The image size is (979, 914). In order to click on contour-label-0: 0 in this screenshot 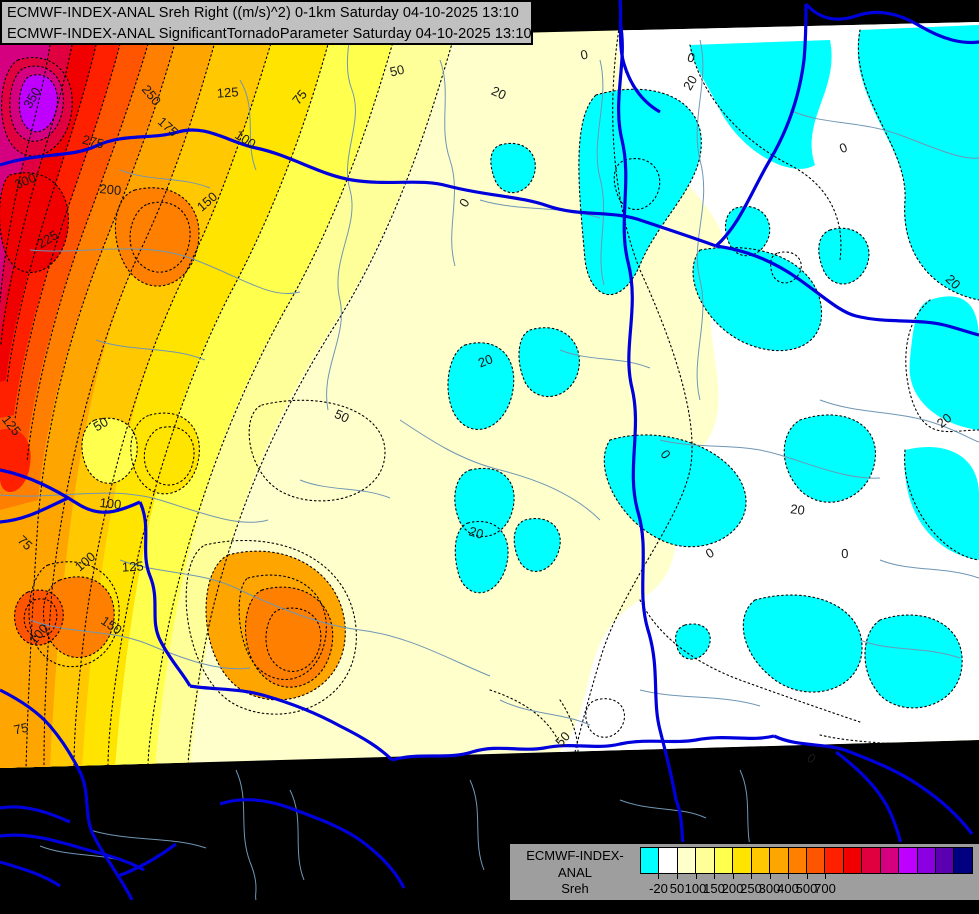, I will do `click(845, 553)`.